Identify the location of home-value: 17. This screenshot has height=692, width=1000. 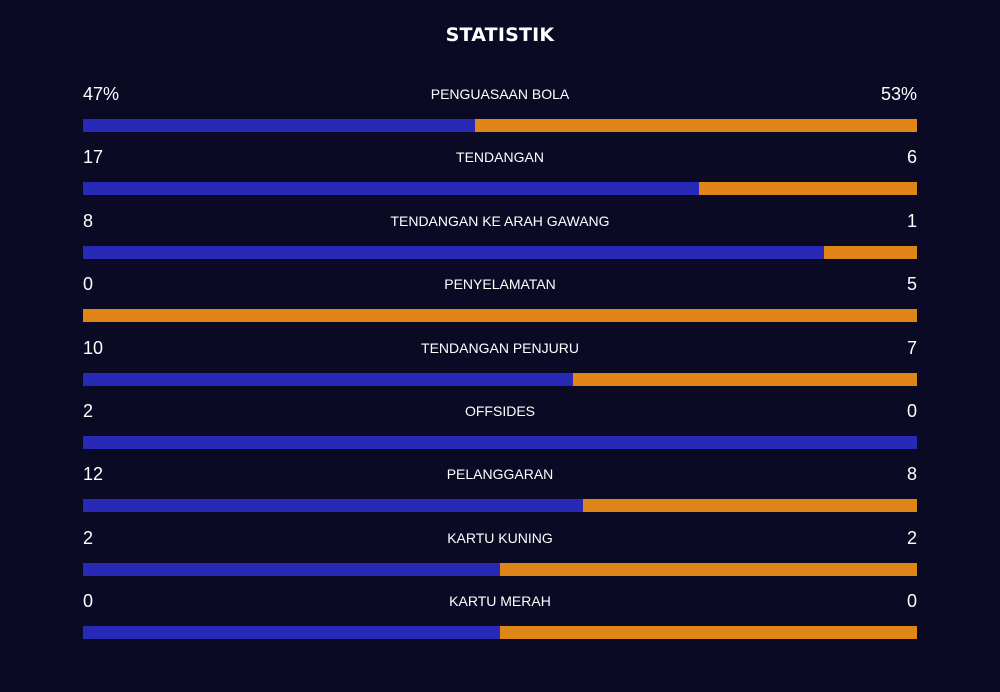
(93, 157).